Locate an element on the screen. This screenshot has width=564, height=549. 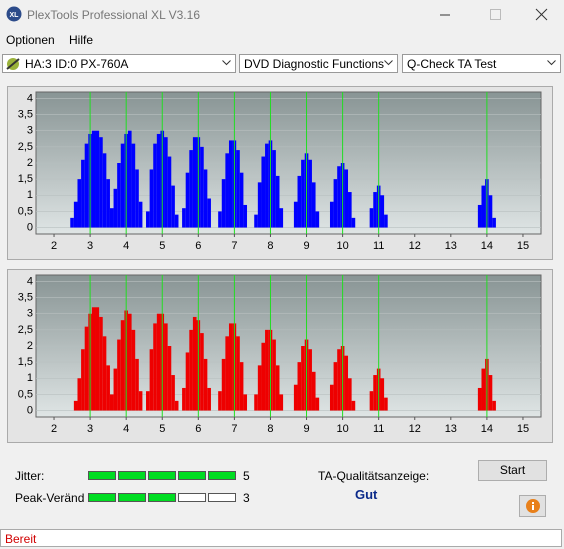
meter-label: Peak-Veränd is located at coordinates (50, 498).